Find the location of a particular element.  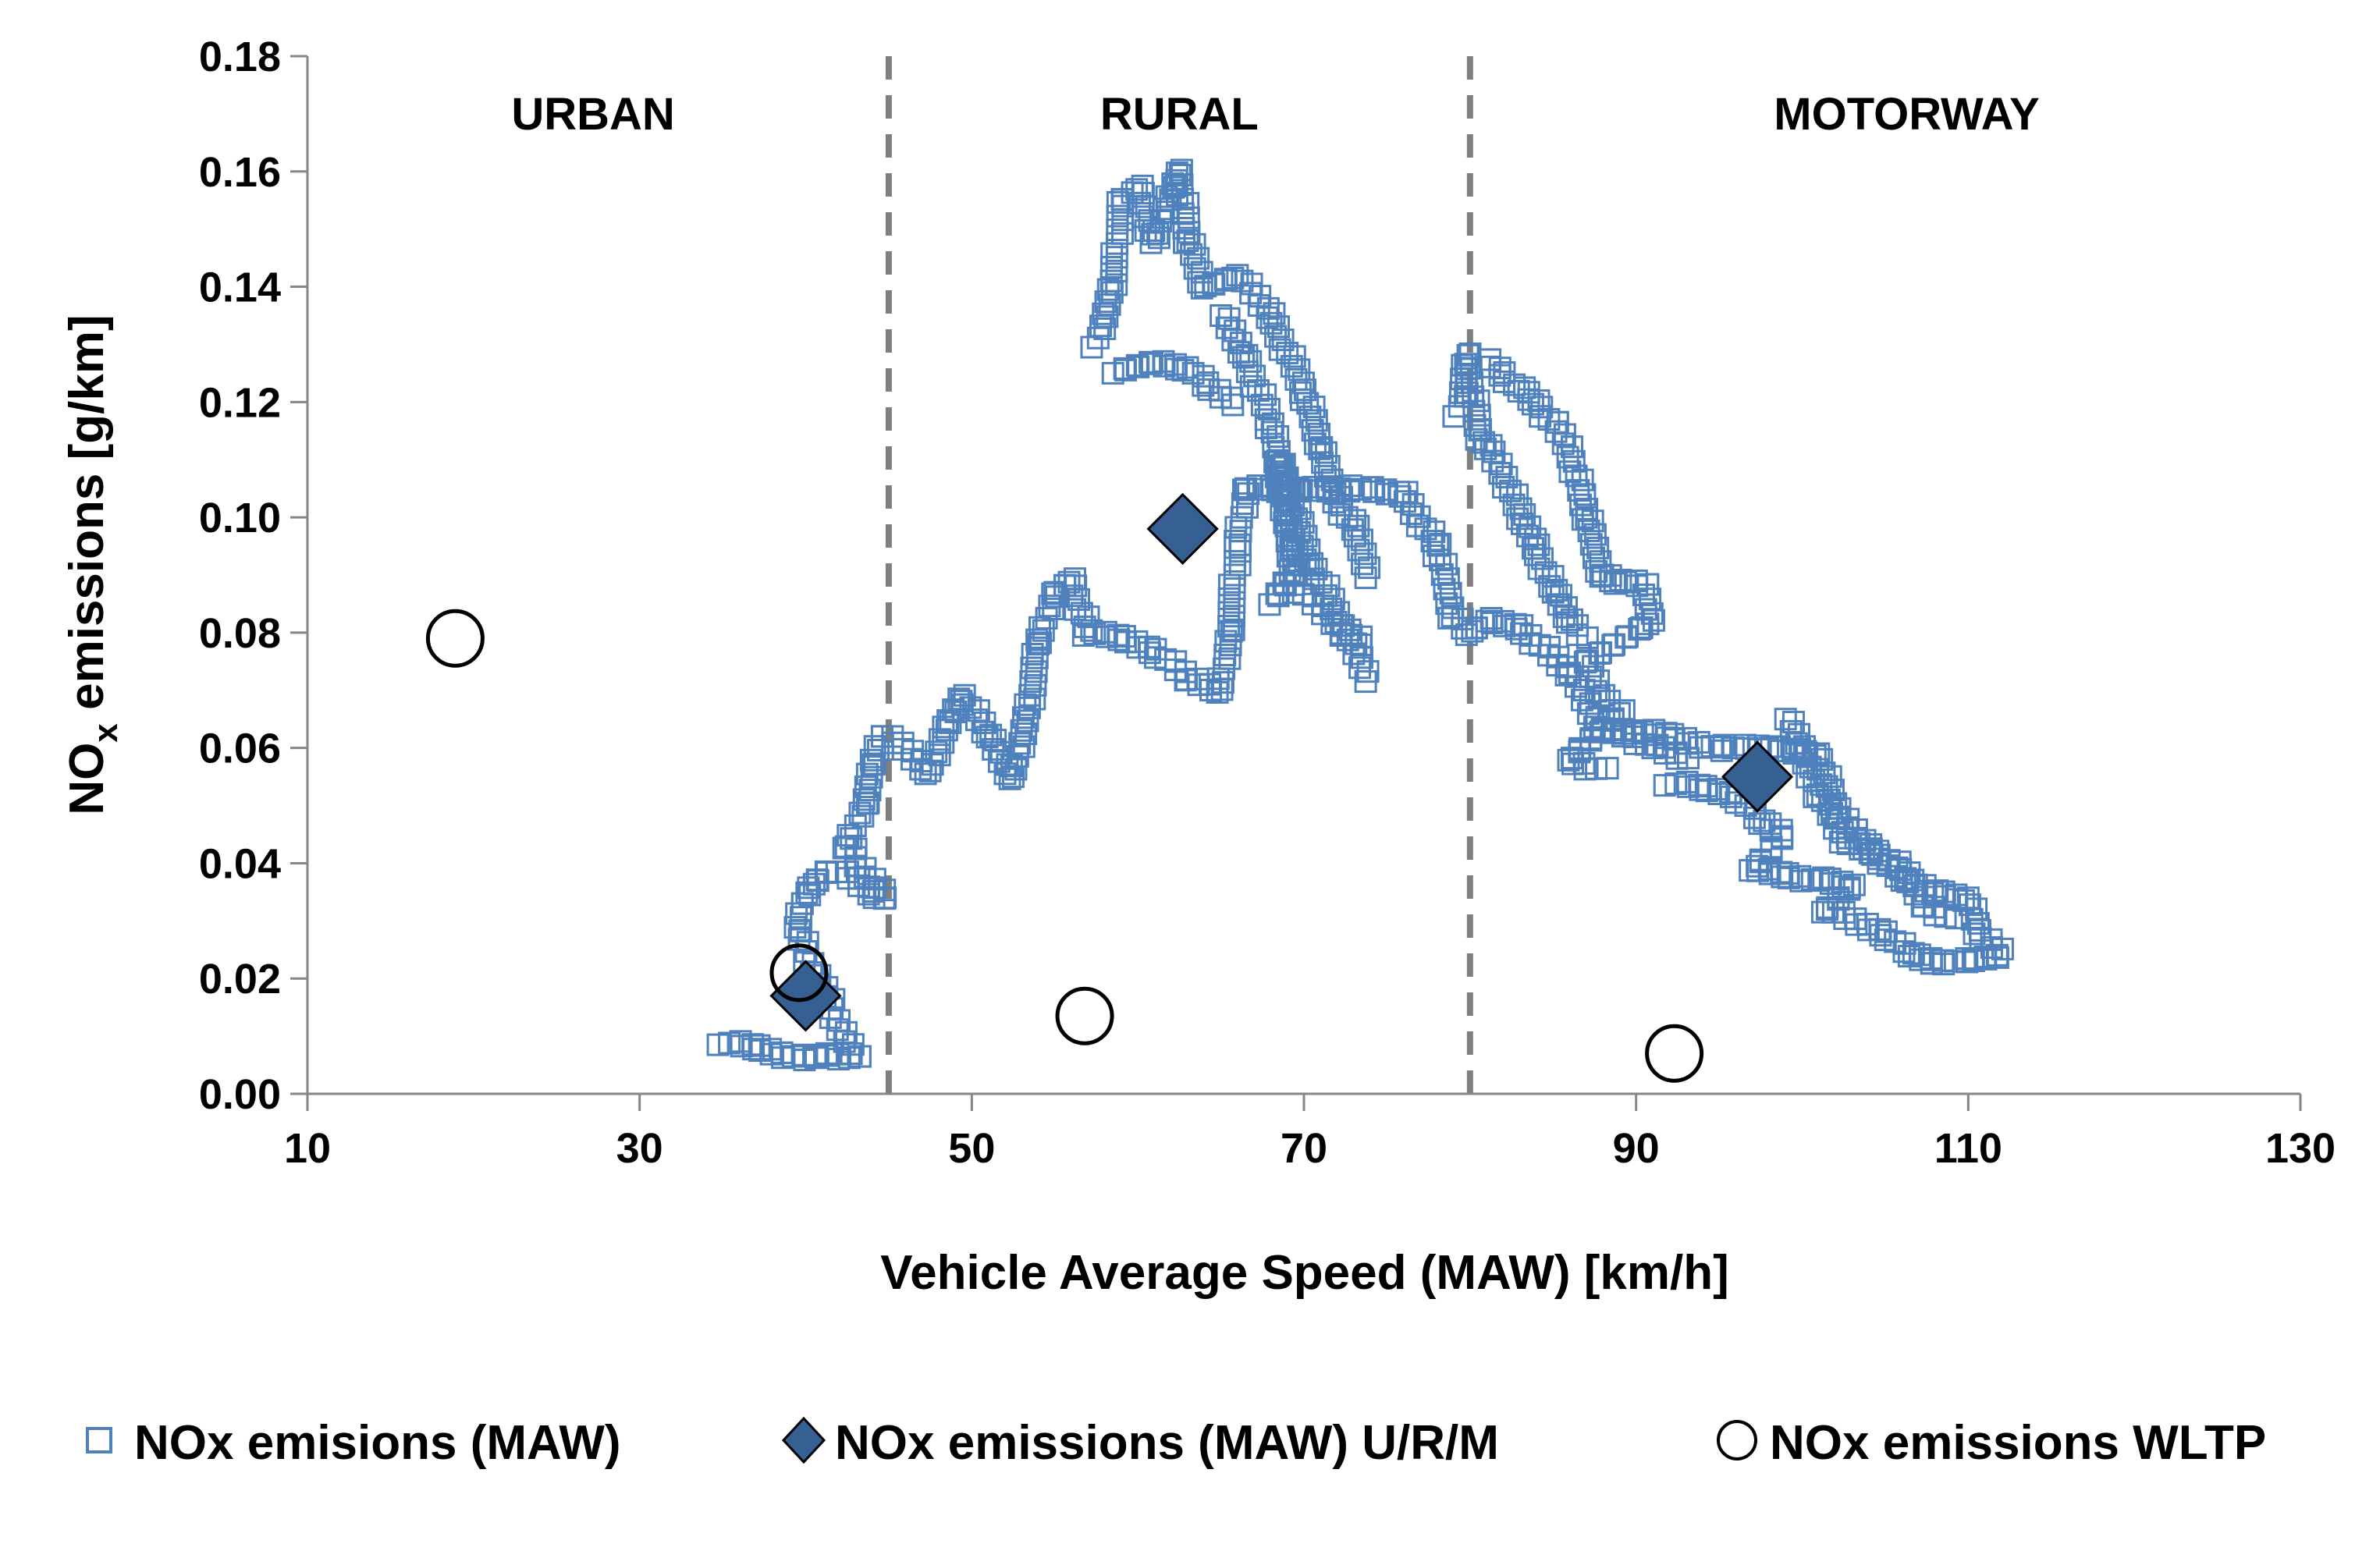

y-tick-label: 0.02 is located at coordinates (240, 979).